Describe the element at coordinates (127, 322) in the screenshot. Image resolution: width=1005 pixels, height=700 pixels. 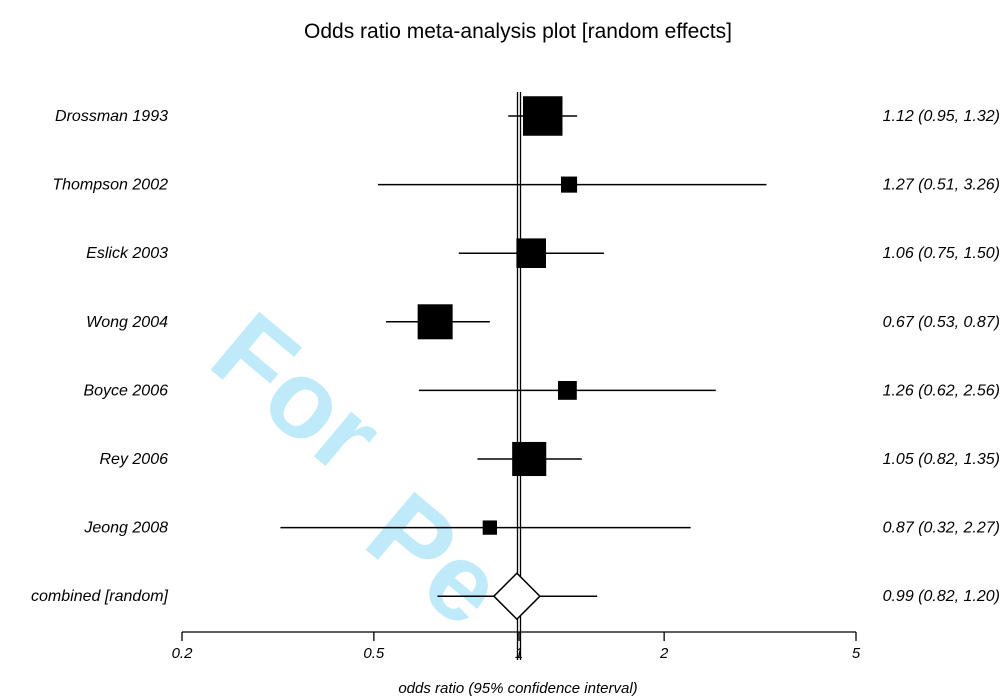
I see `study-name: Wong 2004` at that location.